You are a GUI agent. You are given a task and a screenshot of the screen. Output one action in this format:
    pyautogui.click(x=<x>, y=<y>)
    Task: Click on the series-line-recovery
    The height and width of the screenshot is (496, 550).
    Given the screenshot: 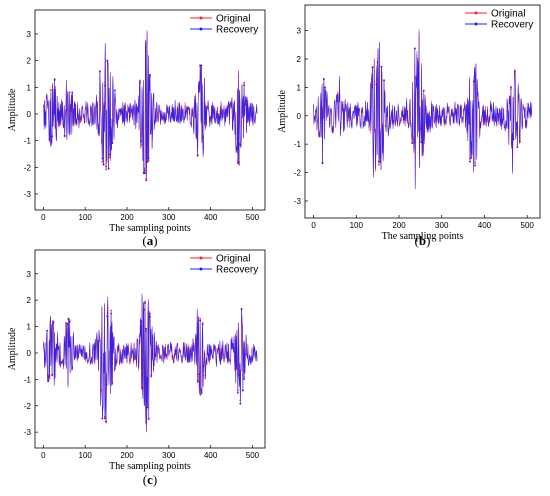 What is the action you would take?
    pyautogui.click(x=423, y=111)
    